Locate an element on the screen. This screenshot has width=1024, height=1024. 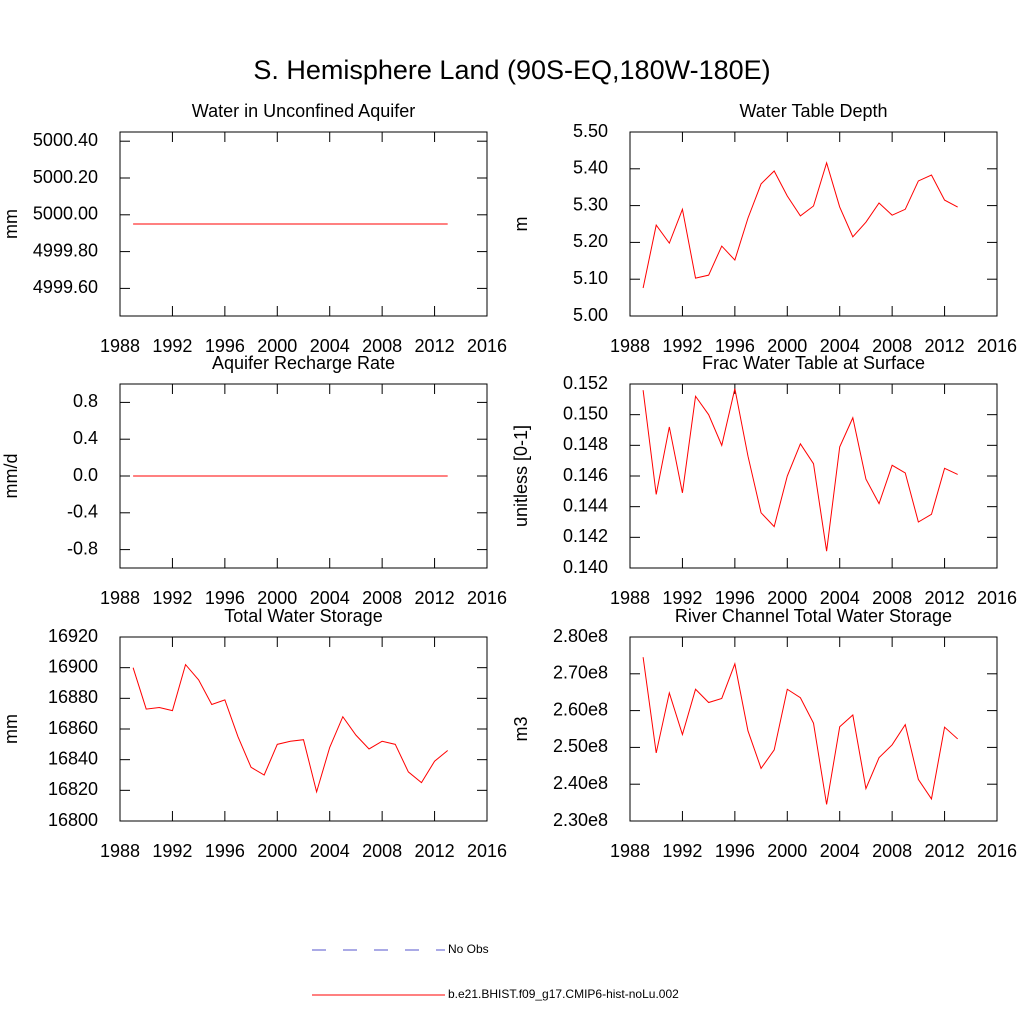
y-tick-label: 0.152 is located at coordinates (585, 383).